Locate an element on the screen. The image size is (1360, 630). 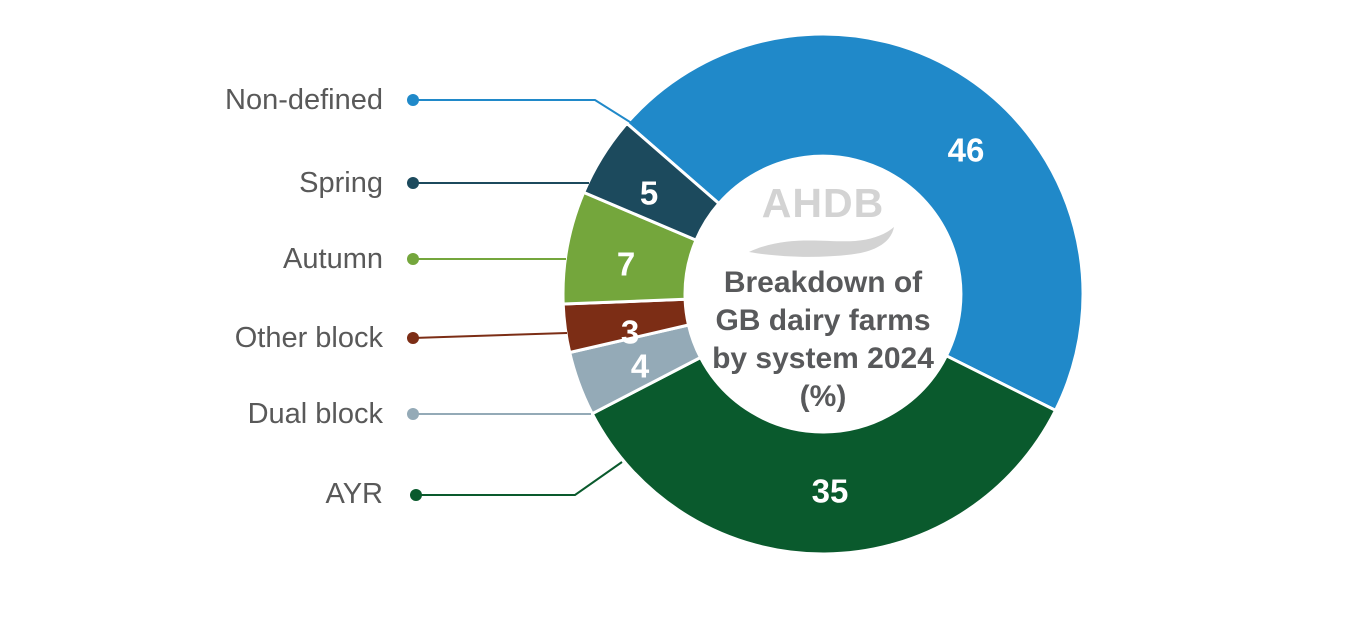
leader-line-ayr is located at coordinates (519, 478).